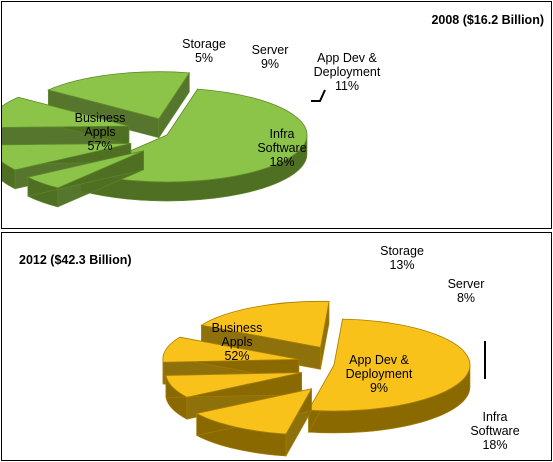 This screenshot has height=462, width=553. I want to click on slice-label-3: App Dev & Deployment 11%, so click(347, 72).